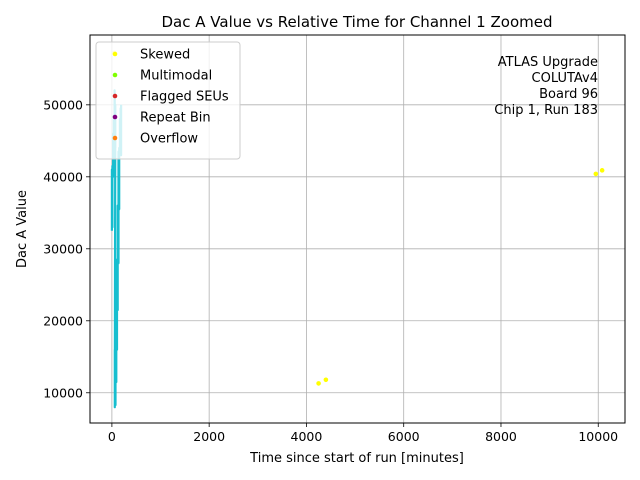 Image resolution: width=640 pixels, height=480 pixels. What do you see at coordinates (565, 78) in the screenshot?
I see `annotation-line: COLUTAv4` at bounding box center [565, 78].